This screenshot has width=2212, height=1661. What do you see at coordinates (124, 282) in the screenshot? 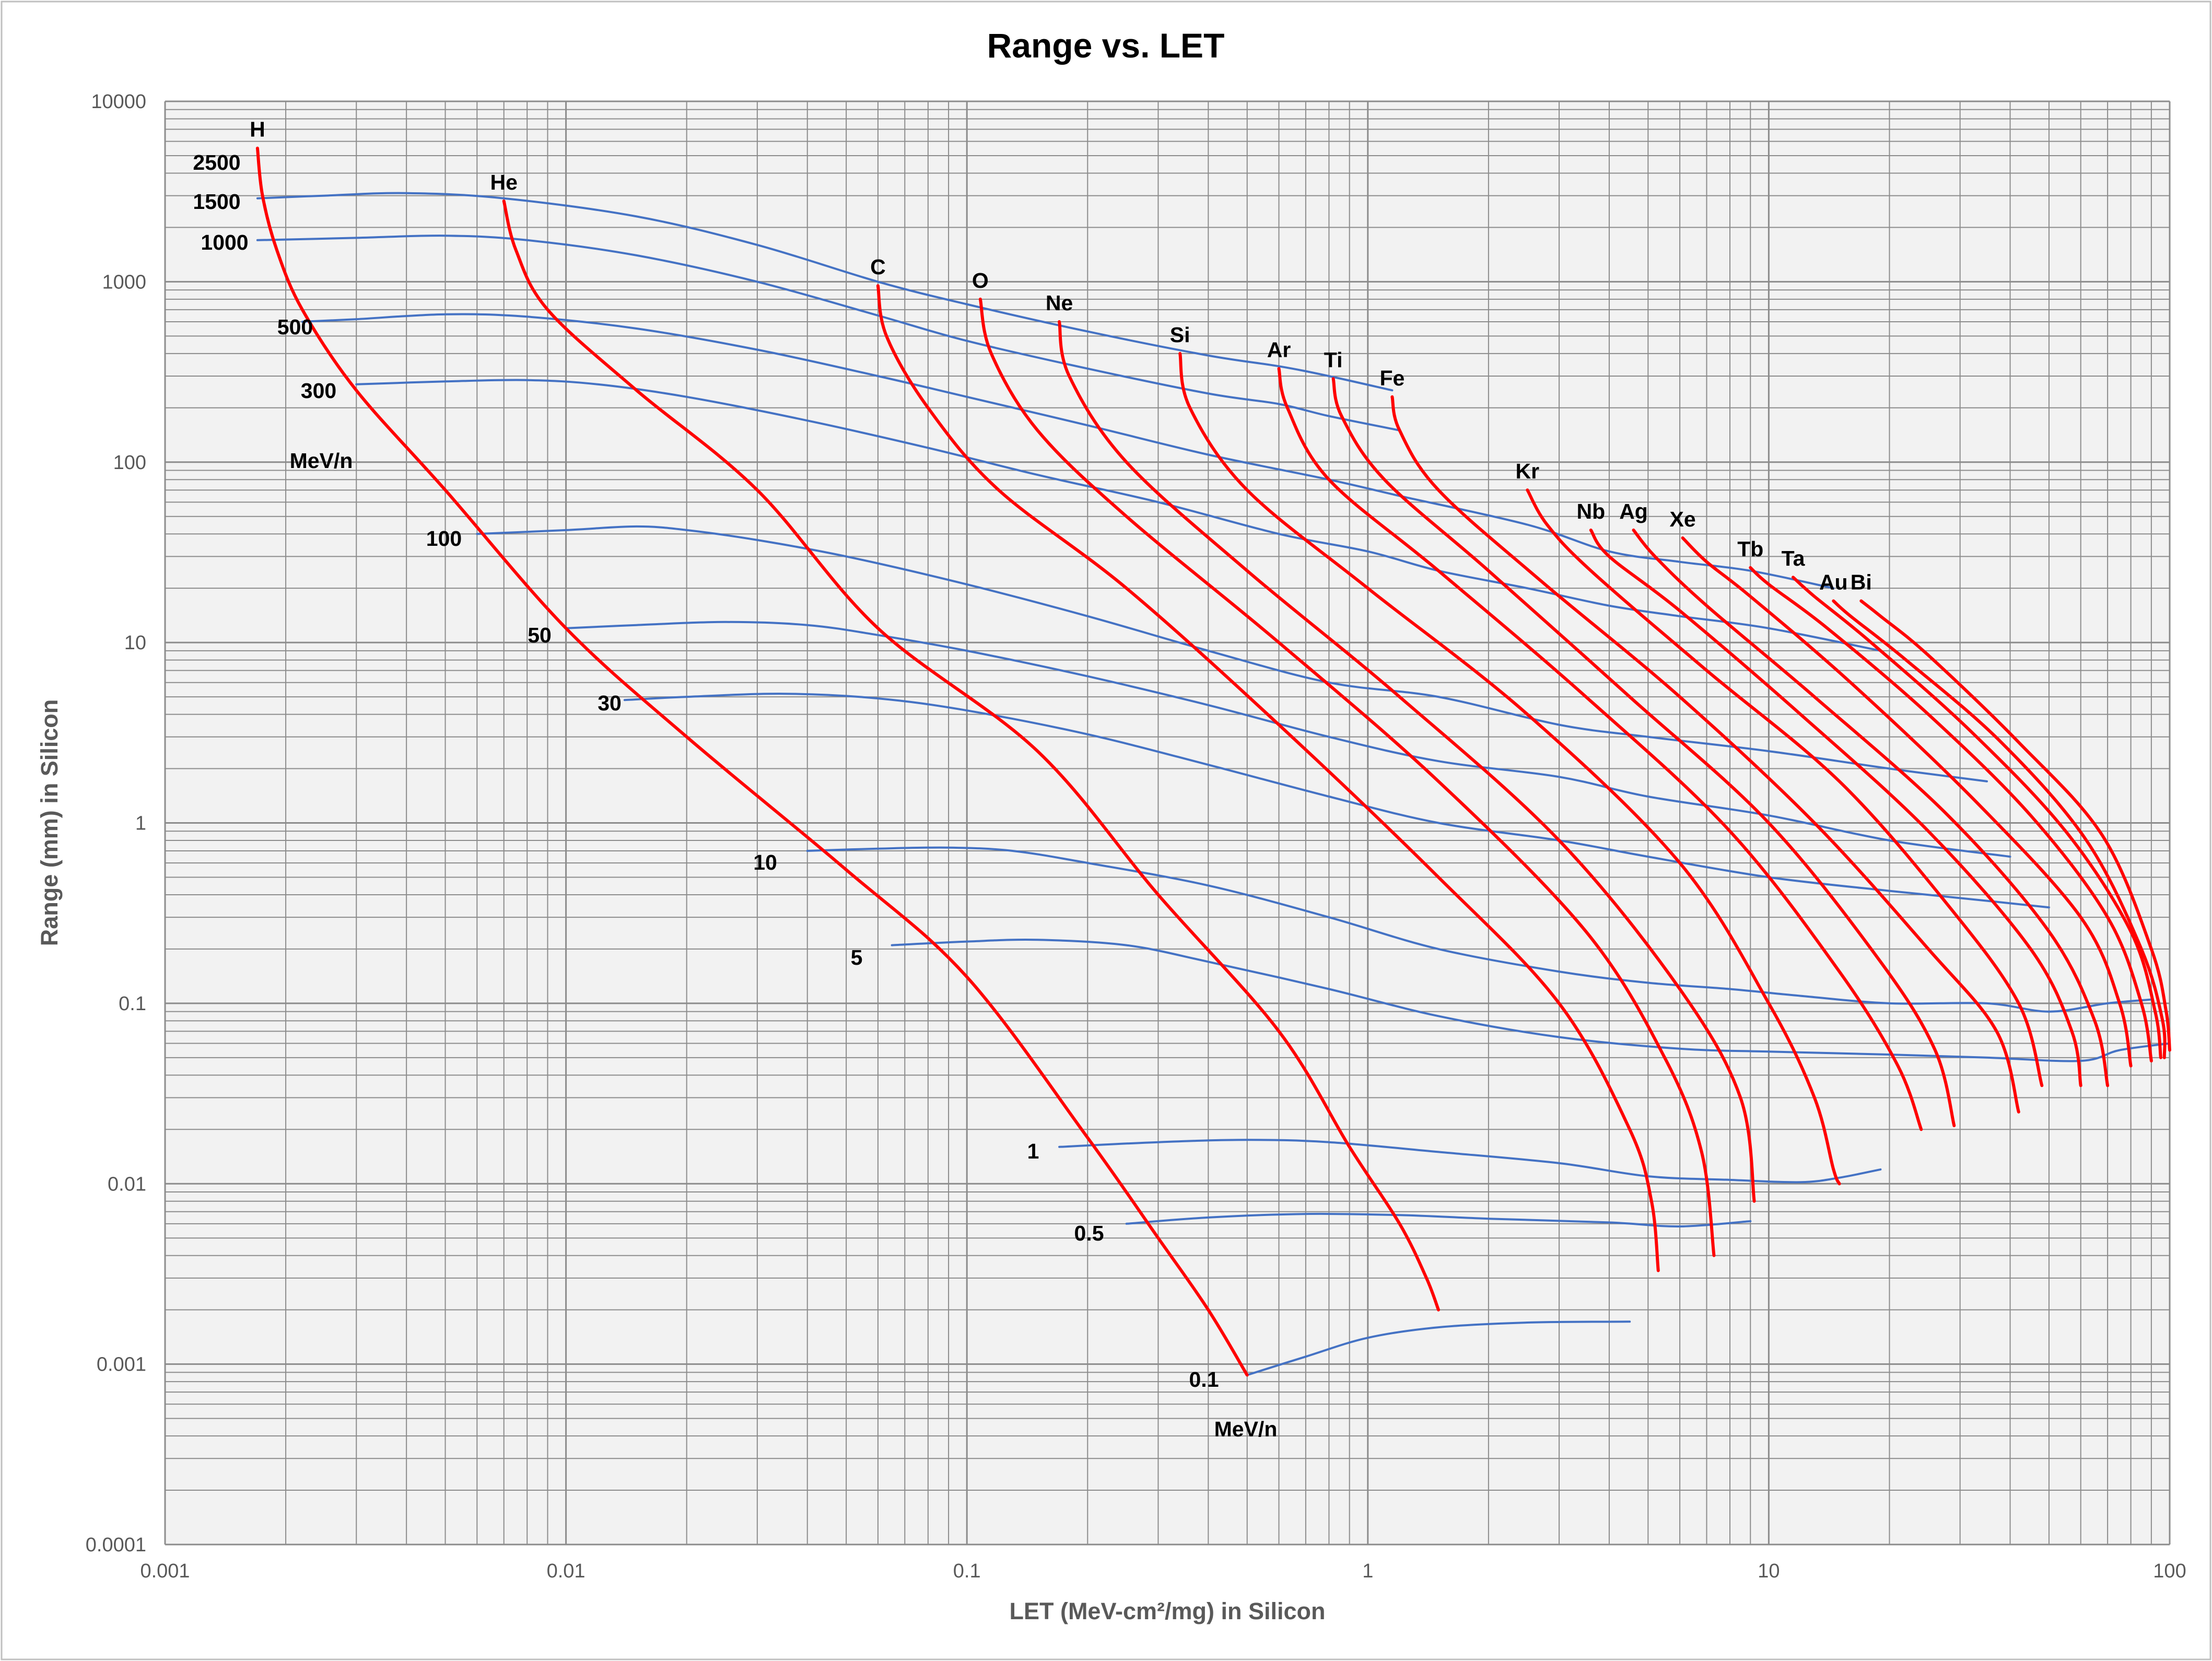
I see `y-tick-label: 1000` at bounding box center [124, 282].